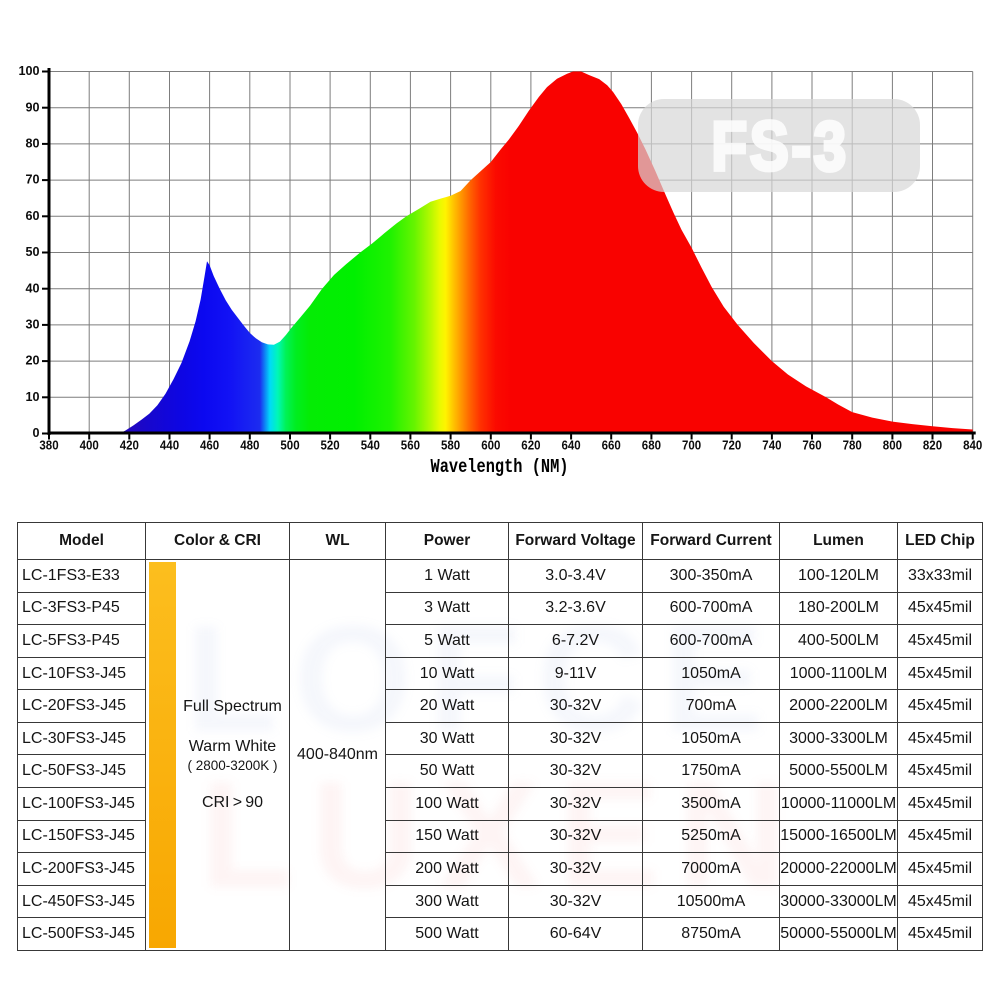 This screenshot has height=1000, width=1000. What do you see at coordinates (530, 445) in the screenshot?
I see `svg-text: 620` at bounding box center [530, 445].